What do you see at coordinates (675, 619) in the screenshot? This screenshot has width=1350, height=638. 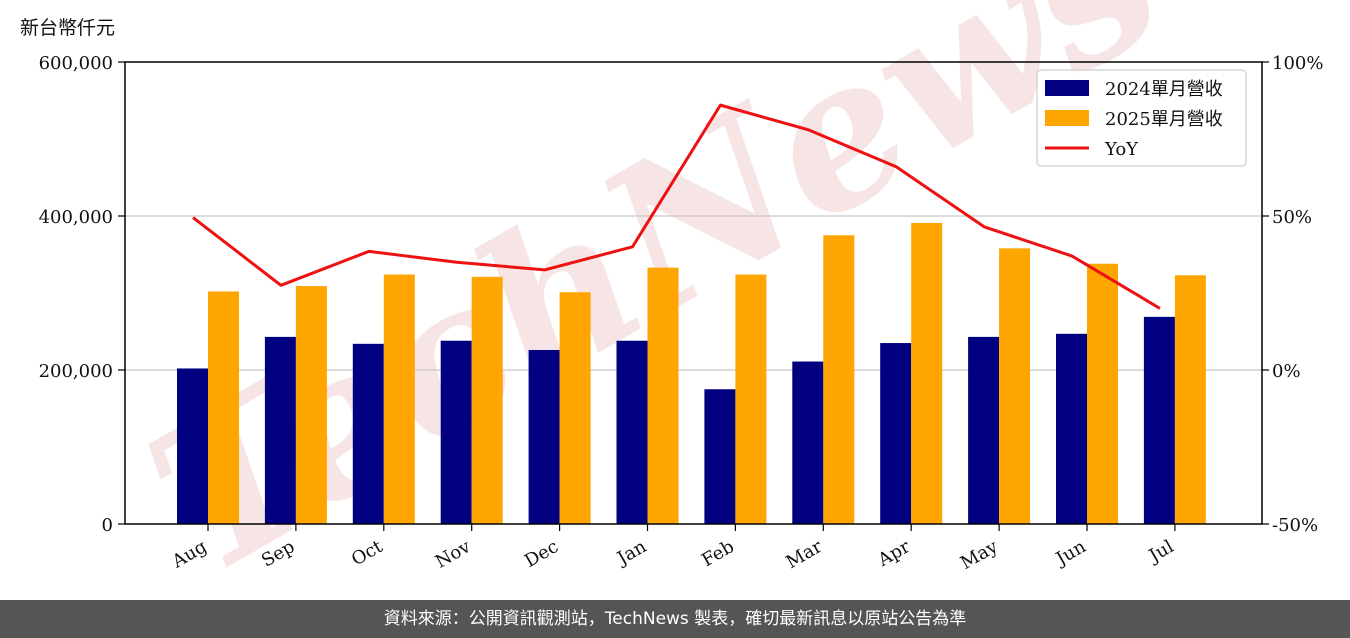 I see `footer-source: 資料來源：公開資訊觀測站，TechNews 製表，確切最新訊息以原站公告為準` at bounding box center [675, 619].